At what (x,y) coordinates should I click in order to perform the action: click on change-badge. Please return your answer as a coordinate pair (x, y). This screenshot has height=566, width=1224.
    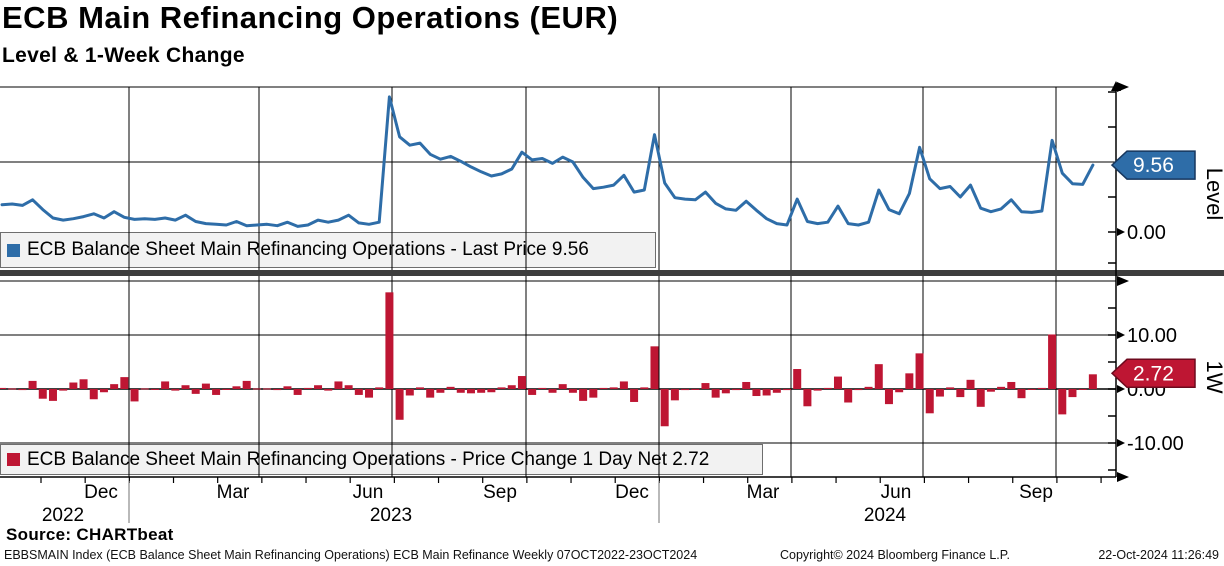
    Looking at the image, I should click on (1153, 373).